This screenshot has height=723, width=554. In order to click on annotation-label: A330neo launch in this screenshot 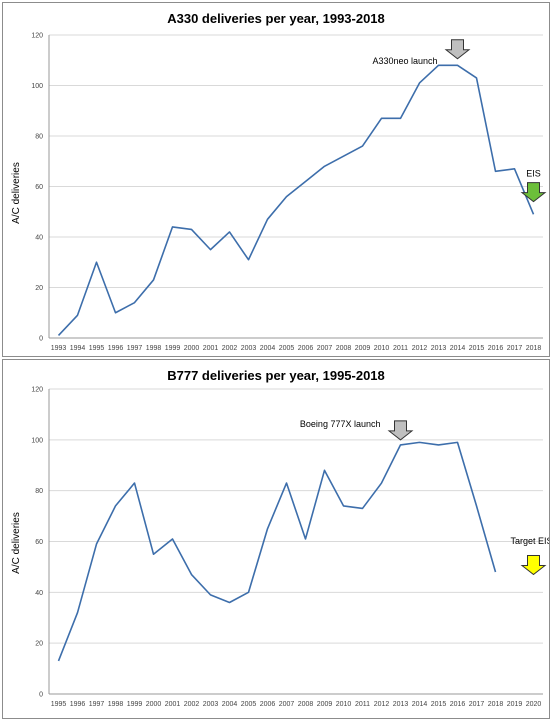, I will do `click(404, 61)`.